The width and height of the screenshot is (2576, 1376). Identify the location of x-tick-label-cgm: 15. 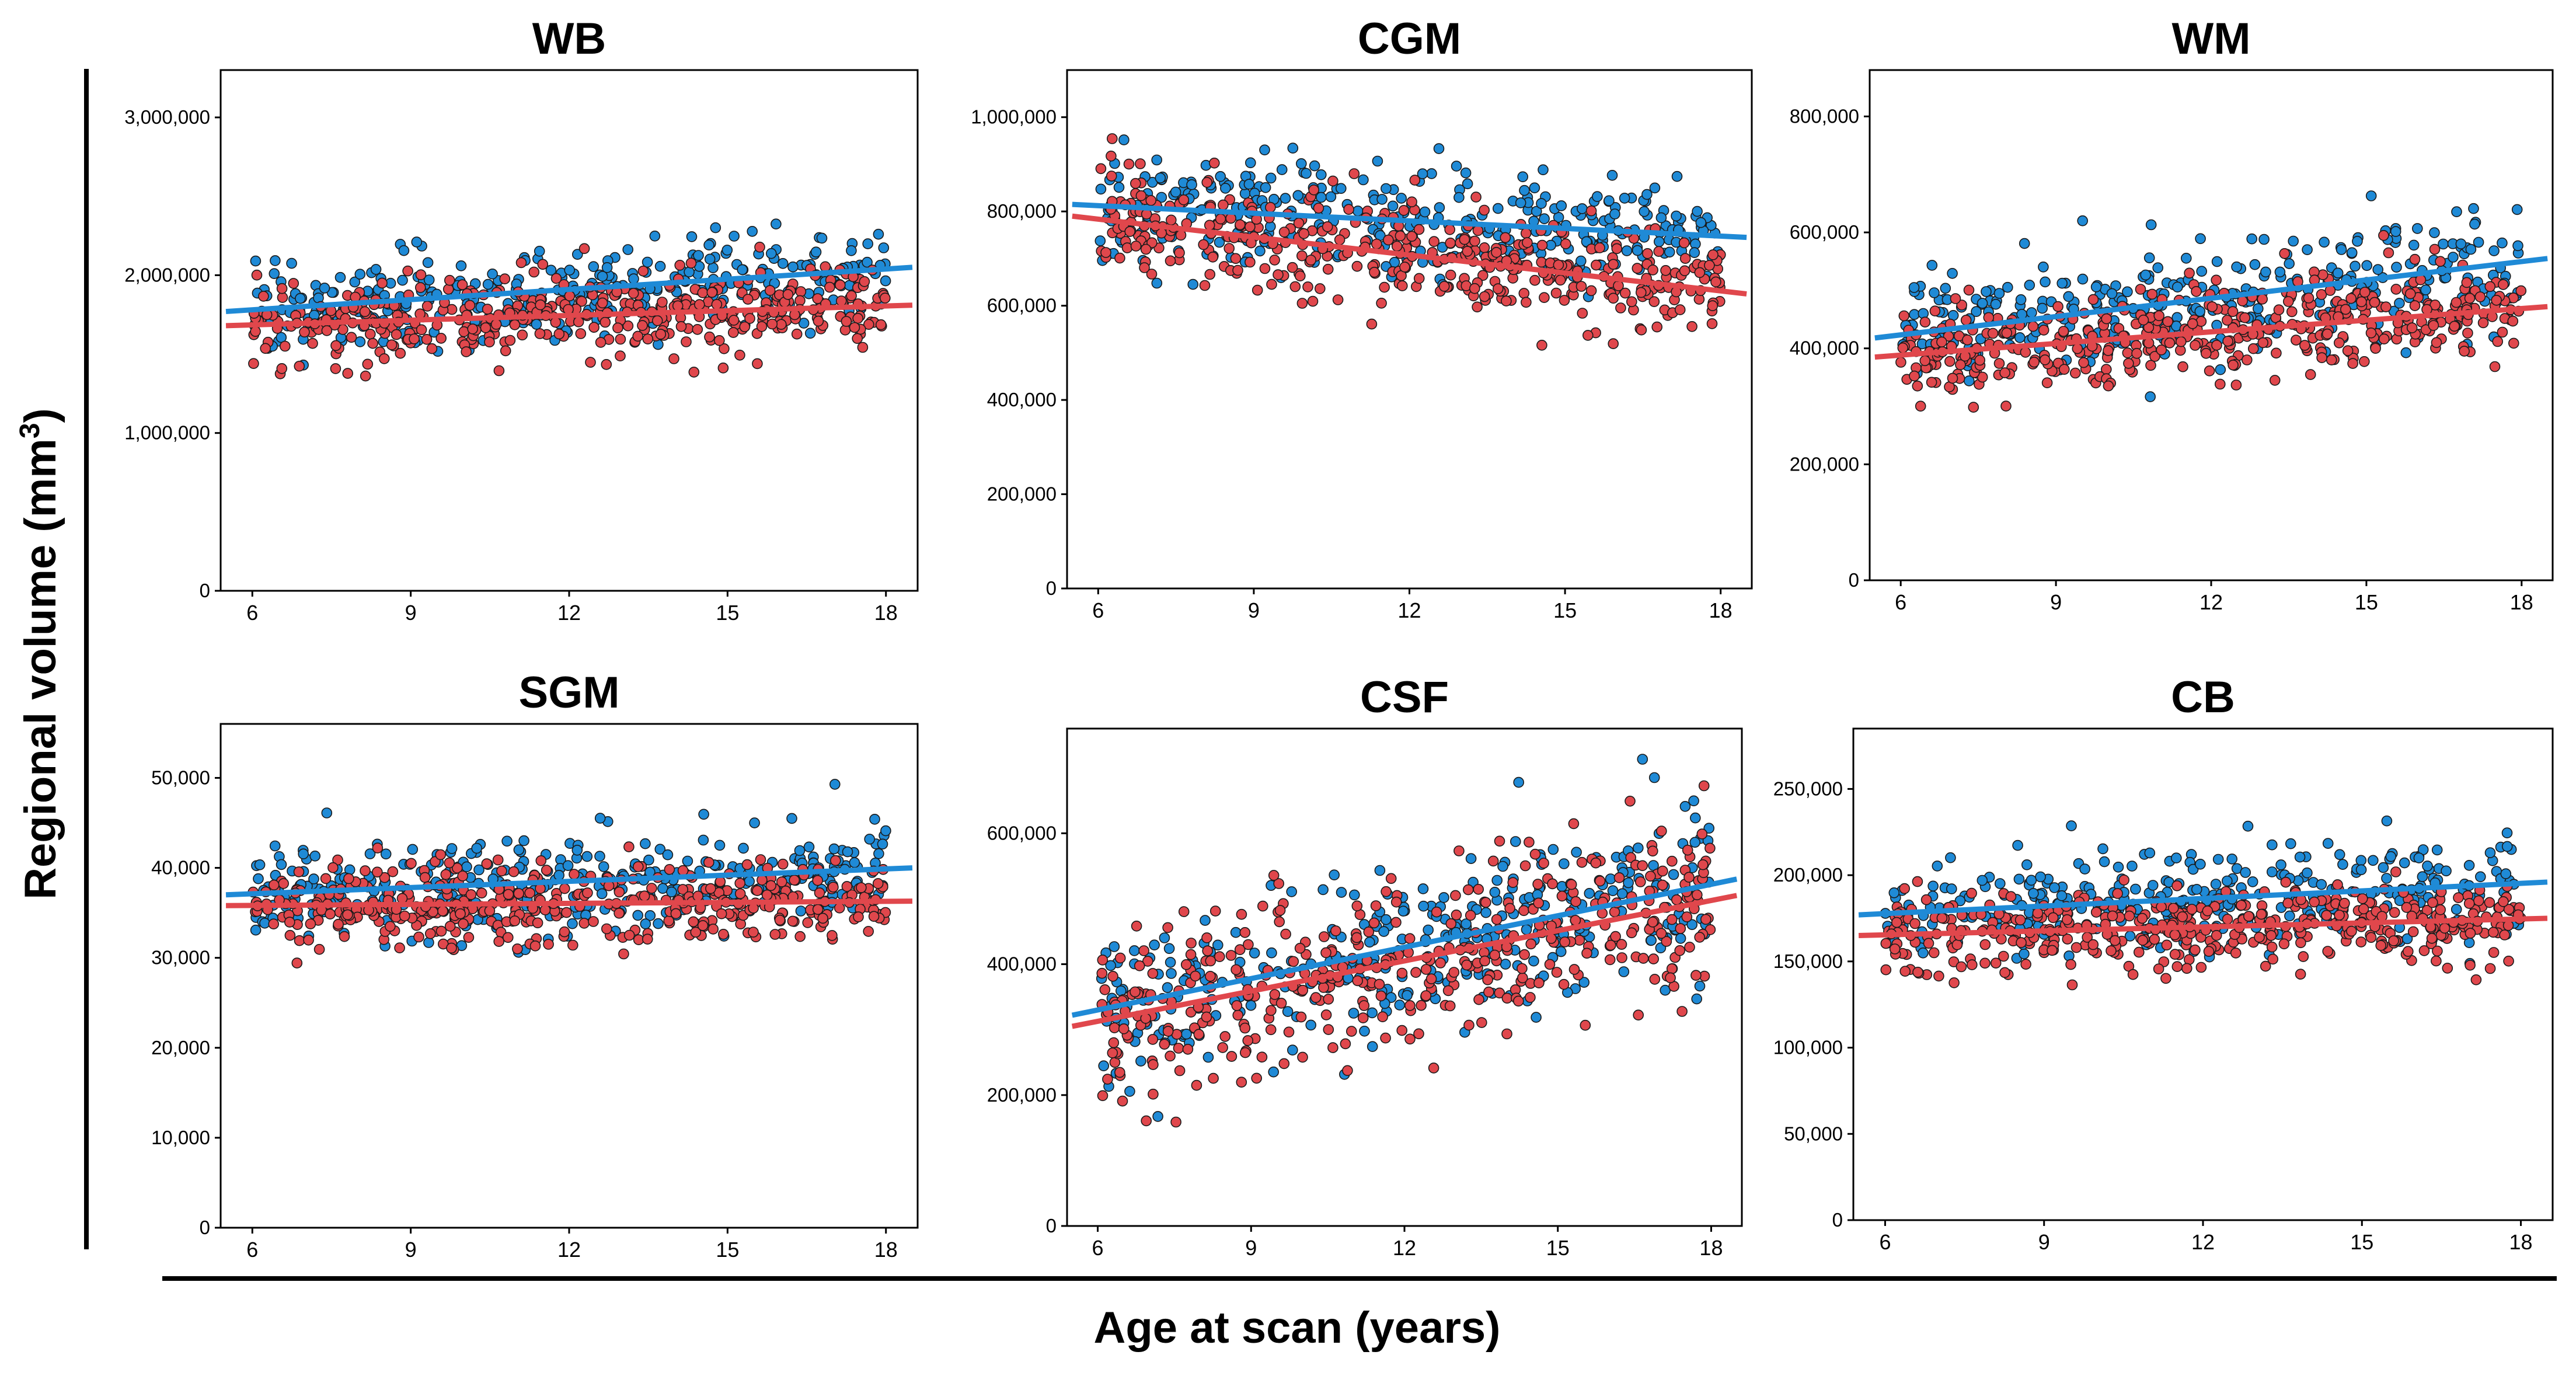
(1565, 610).